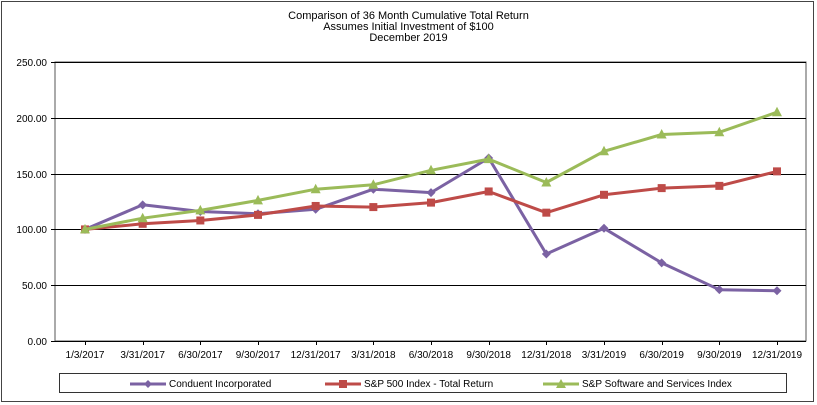 This screenshot has height=405, width=817. What do you see at coordinates (85, 355) in the screenshot?
I see `x-tick-label: 1/3/2017` at bounding box center [85, 355].